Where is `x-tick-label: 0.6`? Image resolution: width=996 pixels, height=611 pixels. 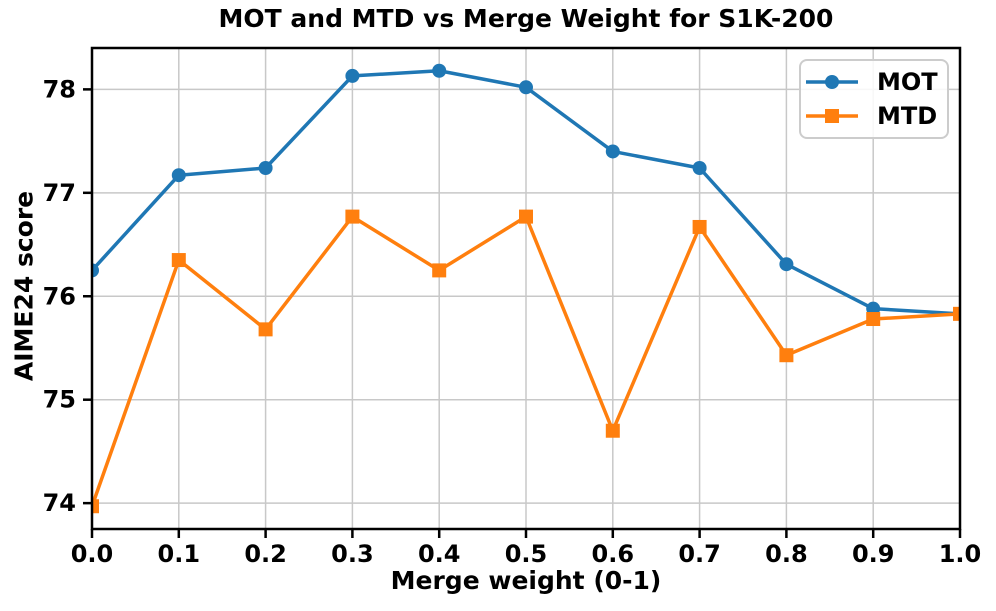 x-tick-label: 0.6 is located at coordinates (613, 554).